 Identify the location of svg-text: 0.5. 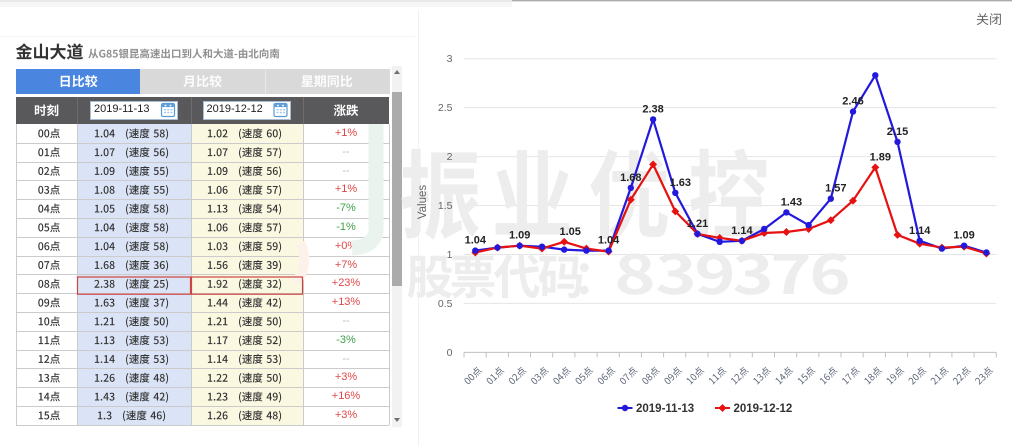
(445, 304).